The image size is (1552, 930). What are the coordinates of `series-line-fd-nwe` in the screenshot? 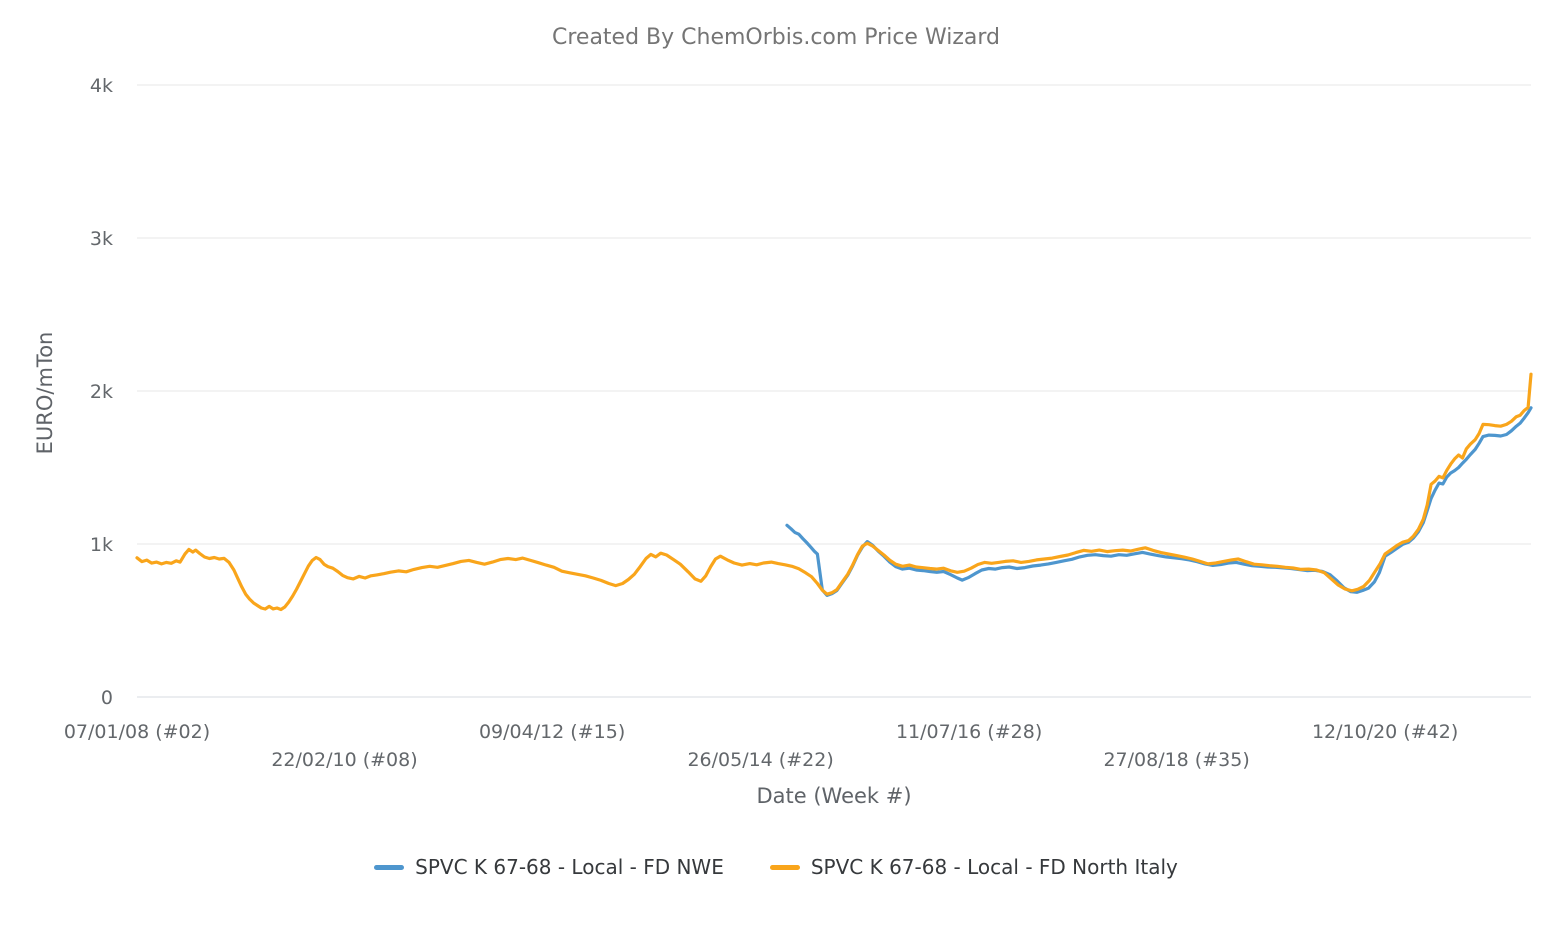 It's located at (1159, 501).